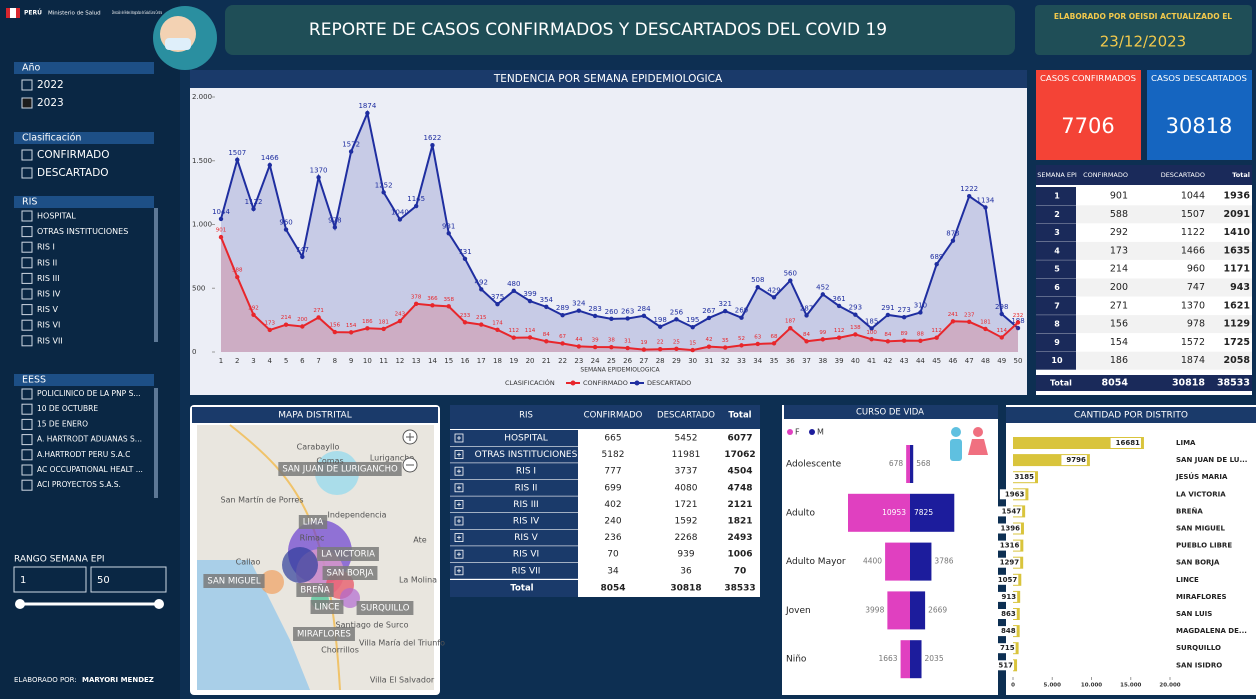 The width and height of the screenshot is (1256, 699). I want to click on table-cell: 1621, so click(1237, 305).